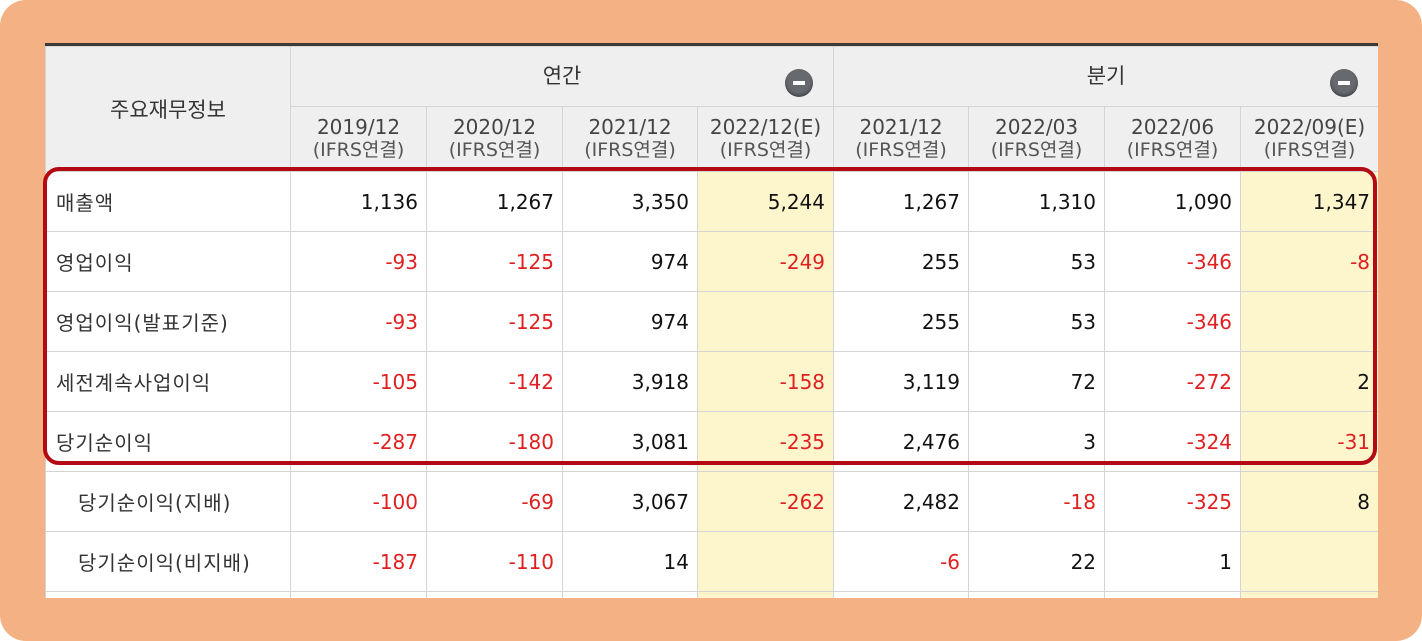 The width and height of the screenshot is (1422, 641). I want to click on value-cell: 3,350, so click(630, 201).